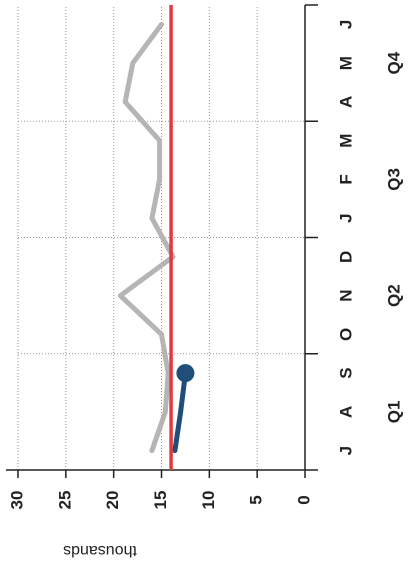 The image size is (417, 571). I want to click on y-tick-label: 5, so click(256, 499).